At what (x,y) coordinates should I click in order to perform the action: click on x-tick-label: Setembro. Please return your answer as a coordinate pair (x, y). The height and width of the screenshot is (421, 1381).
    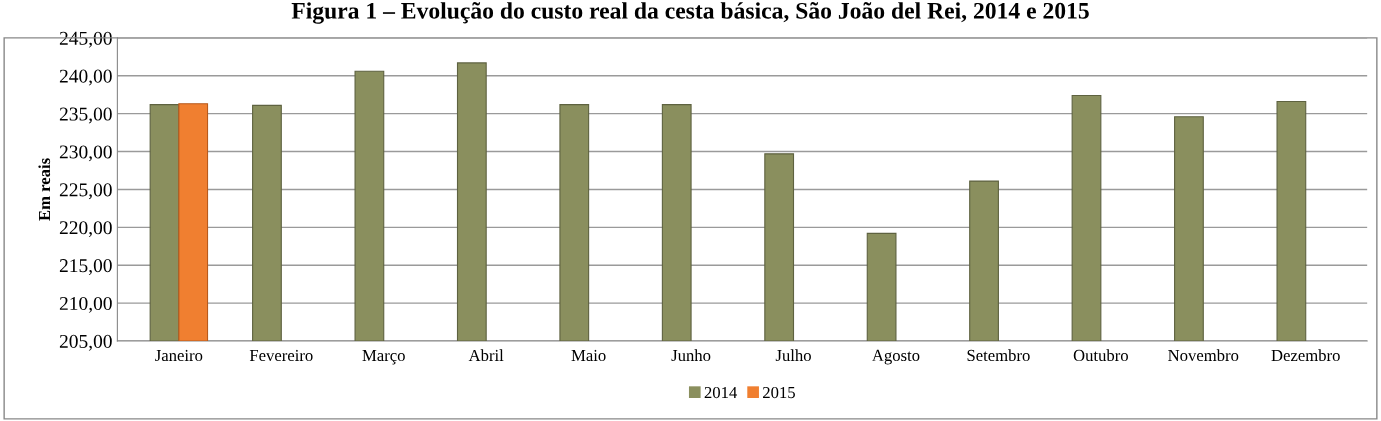
    Looking at the image, I should click on (998, 355).